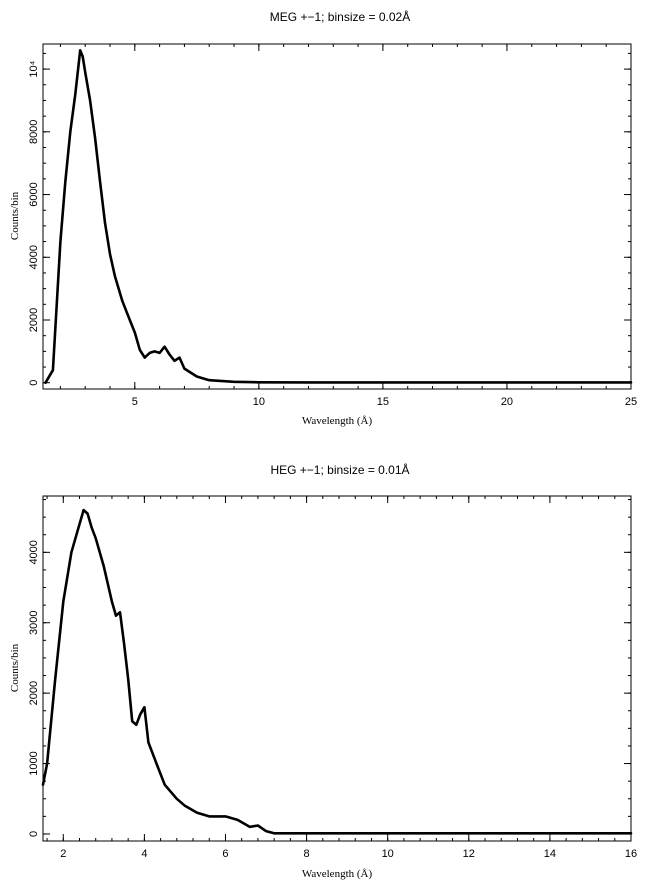 This screenshot has width=649, height=891. I want to click on meg-x-tick-label: 5, so click(135, 402).